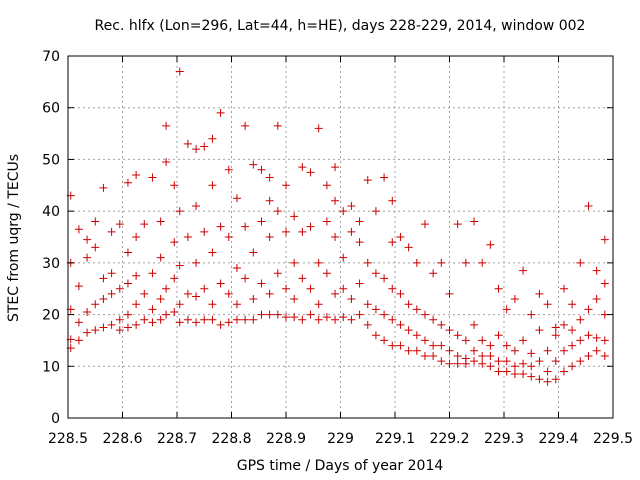 The width and height of the screenshot is (640, 480). Describe the element at coordinates (231, 439) in the screenshot. I see `x-tick-label: 228.8` at that location.